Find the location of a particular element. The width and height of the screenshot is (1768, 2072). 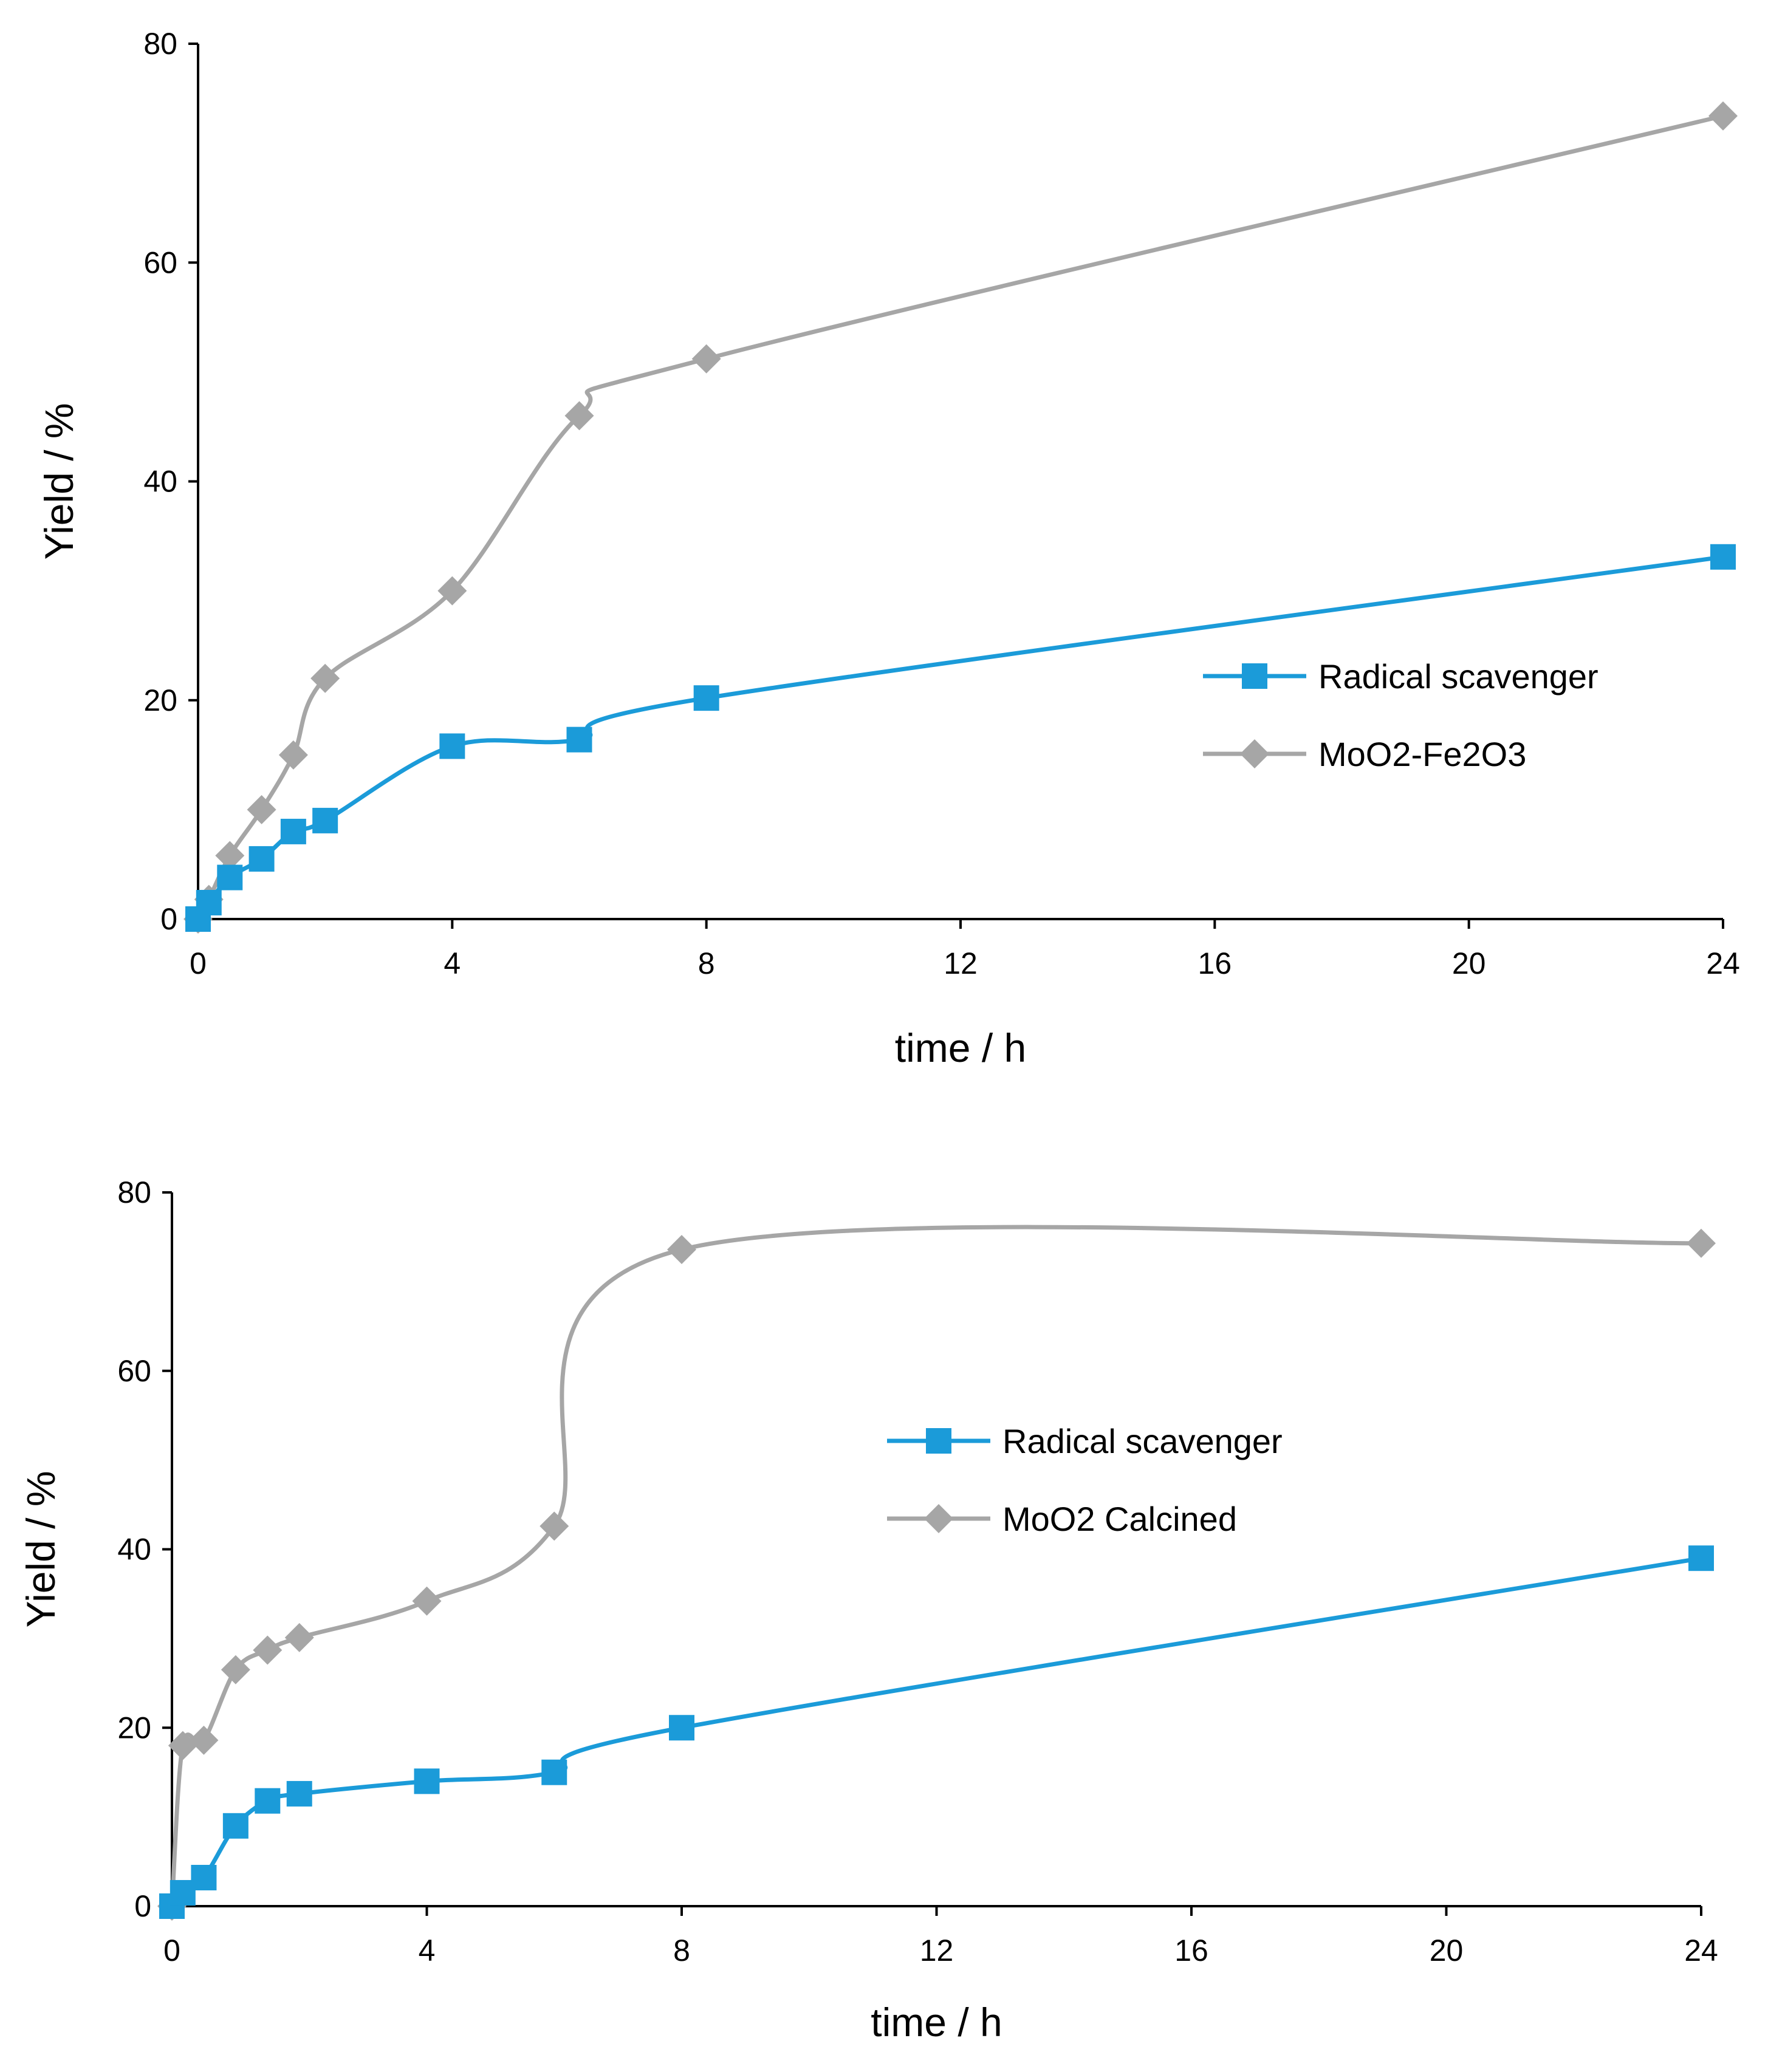

legend-item: MoO2-Fe2O3 is located at coordinates (1364, 754).